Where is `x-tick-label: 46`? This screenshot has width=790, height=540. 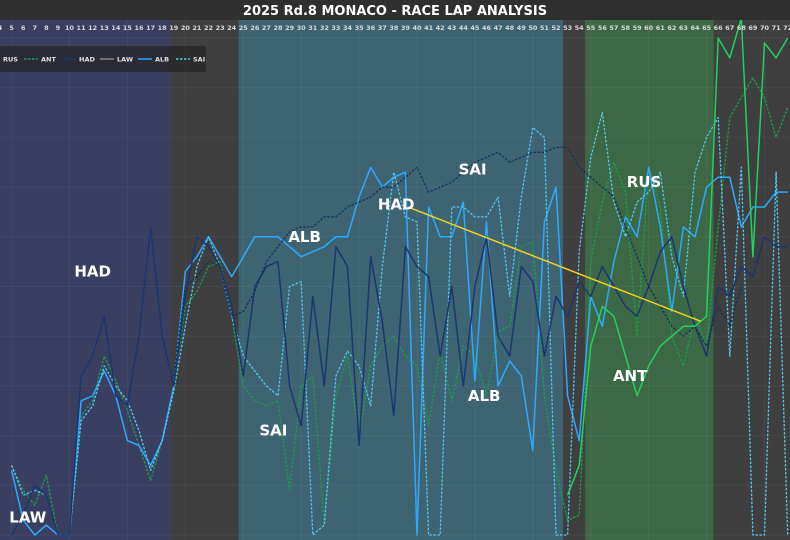
x-tick-label: 46 is located at coordinates (487, 28).